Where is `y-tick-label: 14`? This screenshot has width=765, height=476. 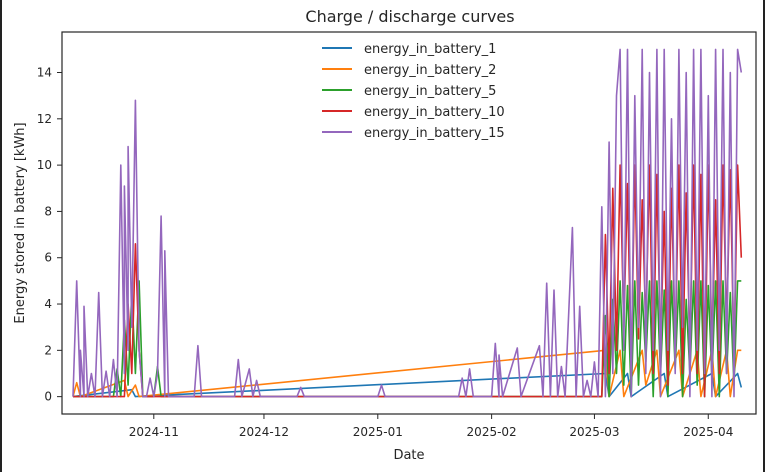
y-tick-label: 14 is located at coordinates (44, 73).